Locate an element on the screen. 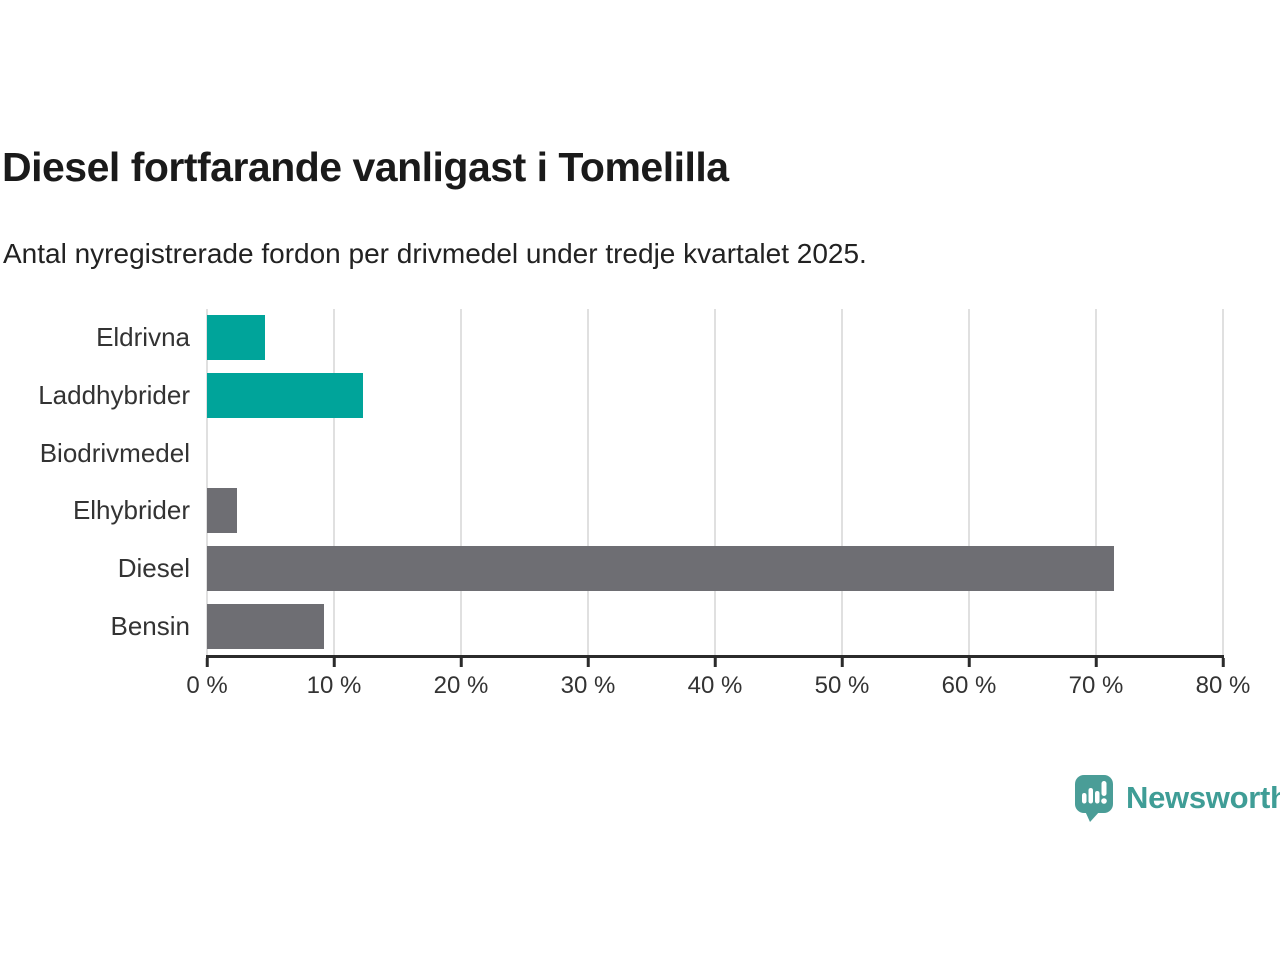 The image size is (1280, 960). logo-exclamation-bar is located at coordinates (1104, 788).